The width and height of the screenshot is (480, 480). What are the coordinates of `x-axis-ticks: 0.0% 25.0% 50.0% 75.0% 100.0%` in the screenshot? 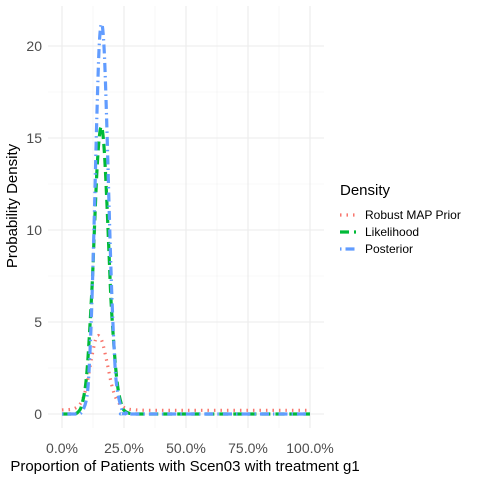 It's located at (190, 448).